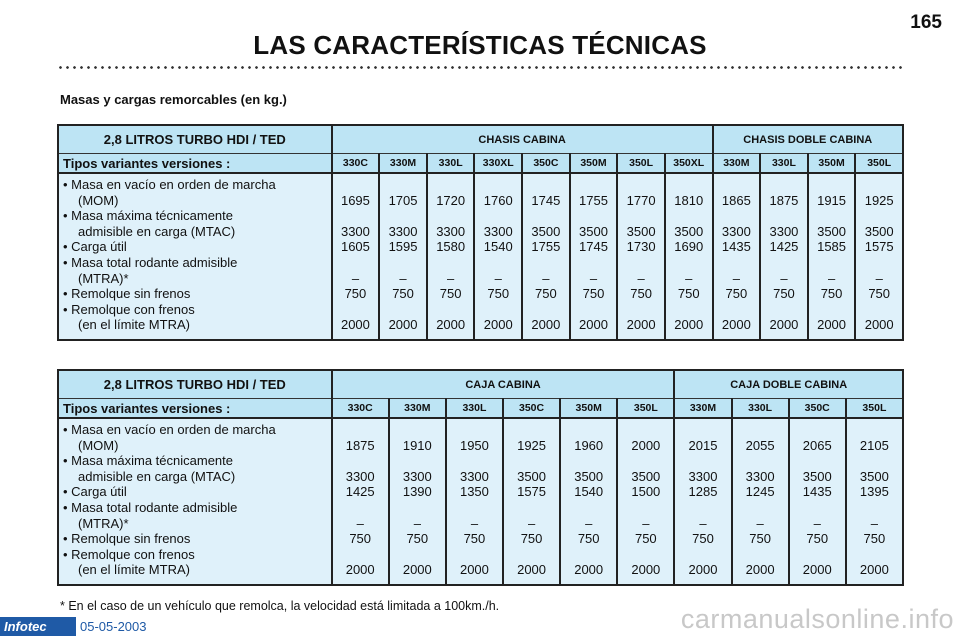  I want to click on value-list: 2065 3500 1435 –750 2000, so click(817, 498).